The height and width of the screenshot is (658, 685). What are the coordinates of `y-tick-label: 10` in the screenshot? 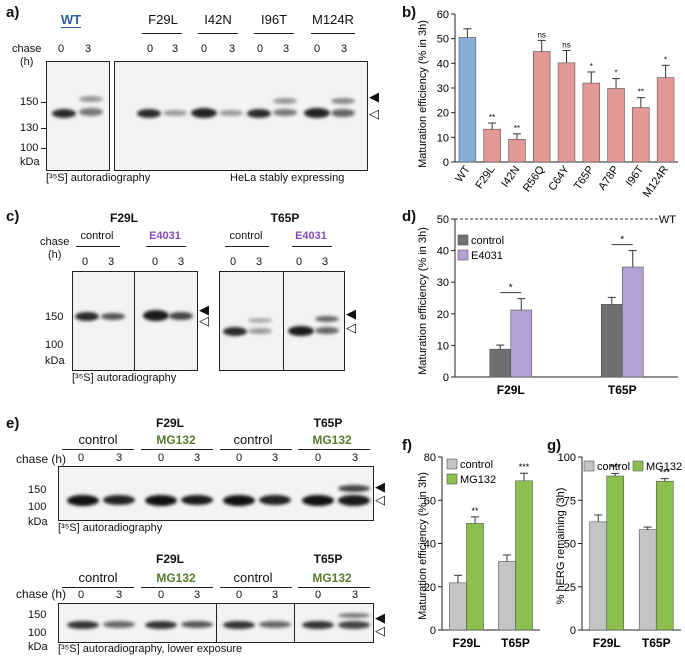 It's located at (443, 346).